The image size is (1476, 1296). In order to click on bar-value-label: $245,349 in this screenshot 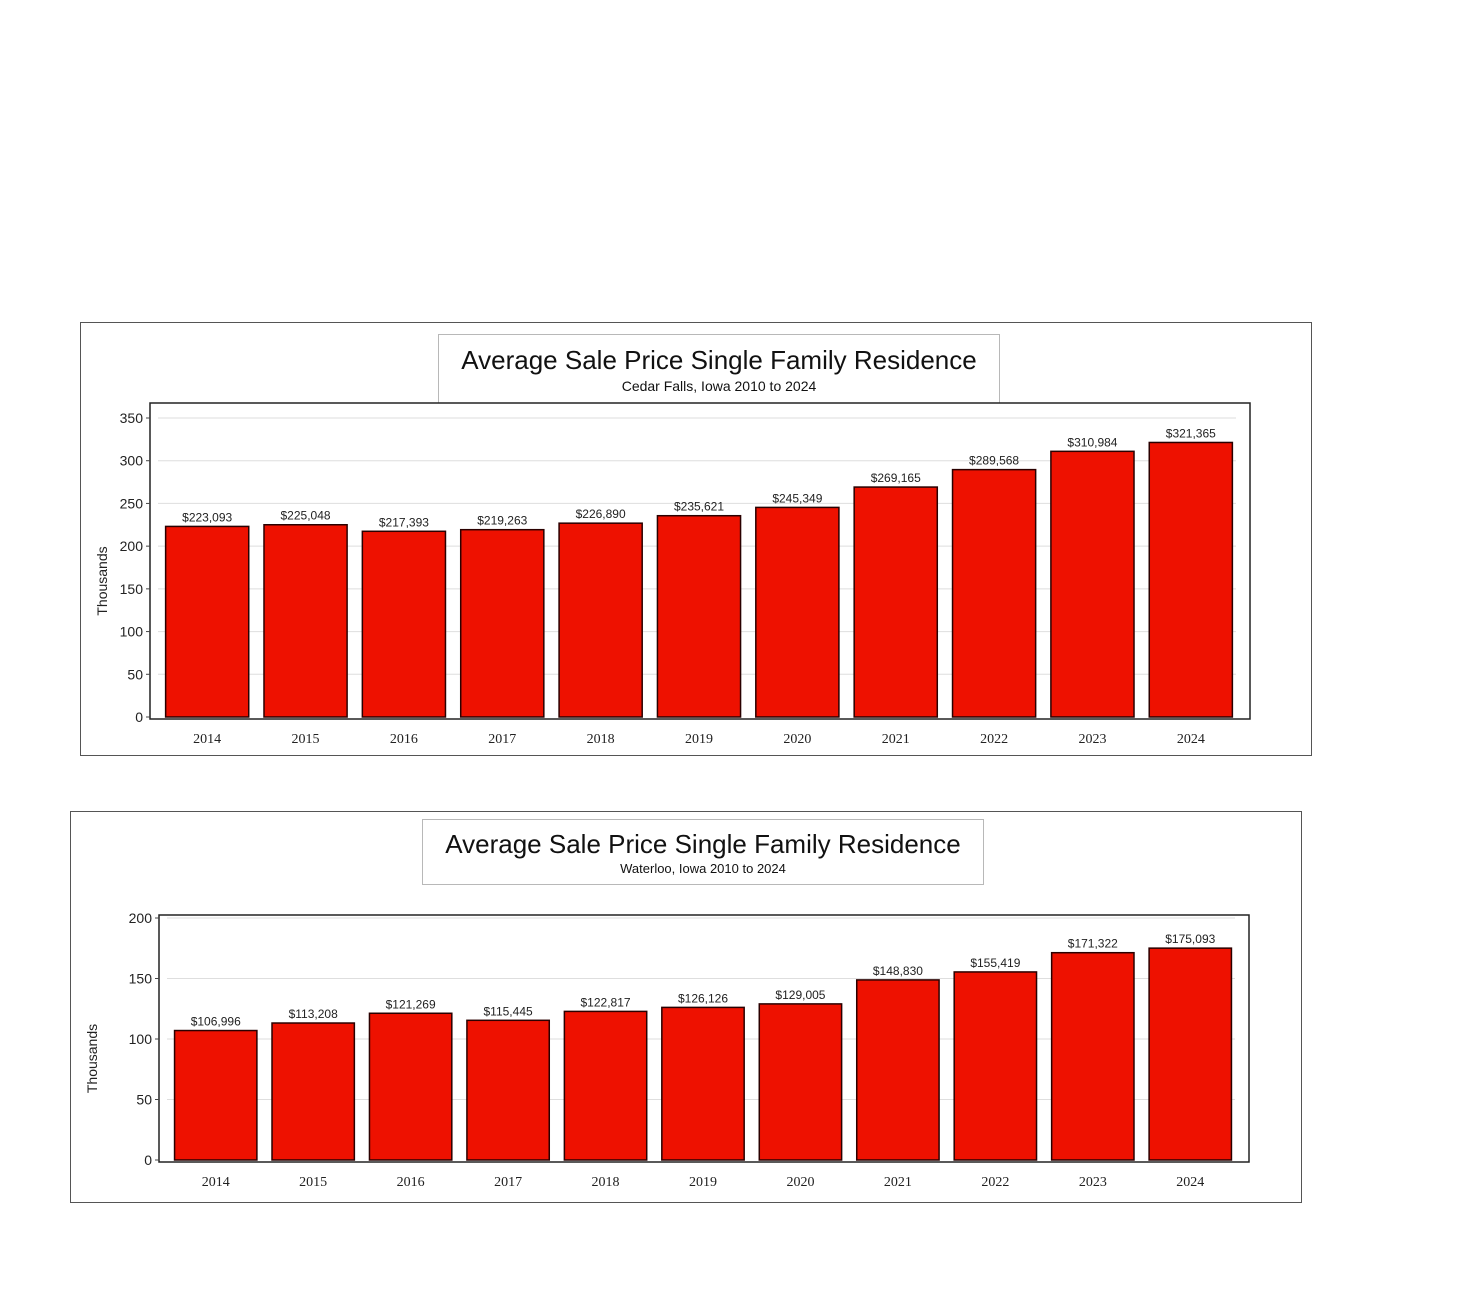, I will do `click(797, 498)`.